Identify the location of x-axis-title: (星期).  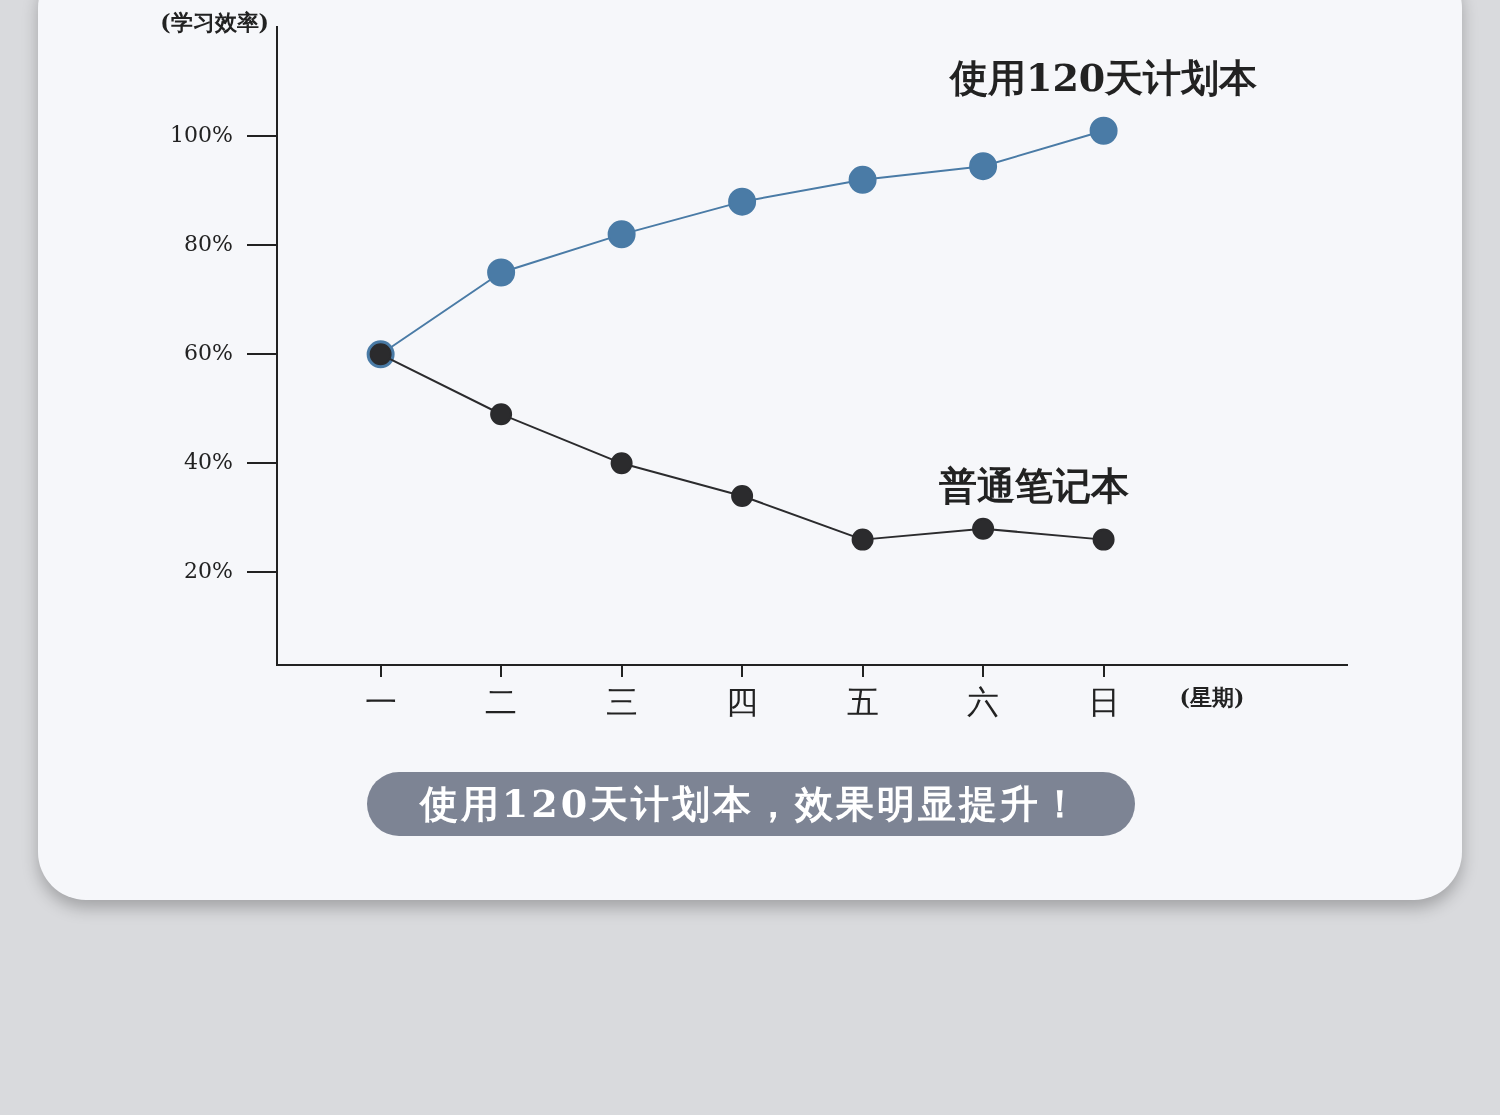
(1212, 696).